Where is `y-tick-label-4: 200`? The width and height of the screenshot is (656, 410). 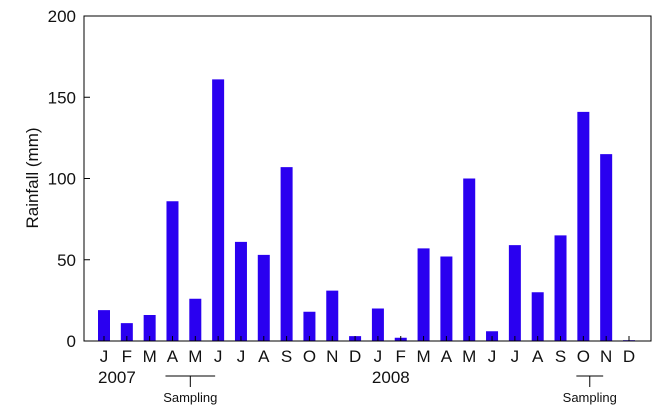
y-tick-label-4: 200 is located at coordinates (62, 16).